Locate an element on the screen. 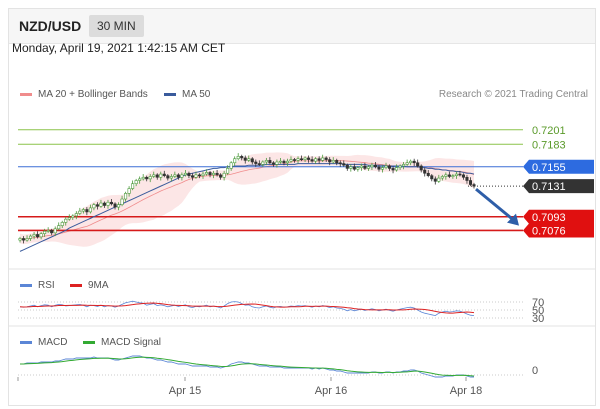  x-axis-label: Apr 16 is located at coordinates (331, 391).